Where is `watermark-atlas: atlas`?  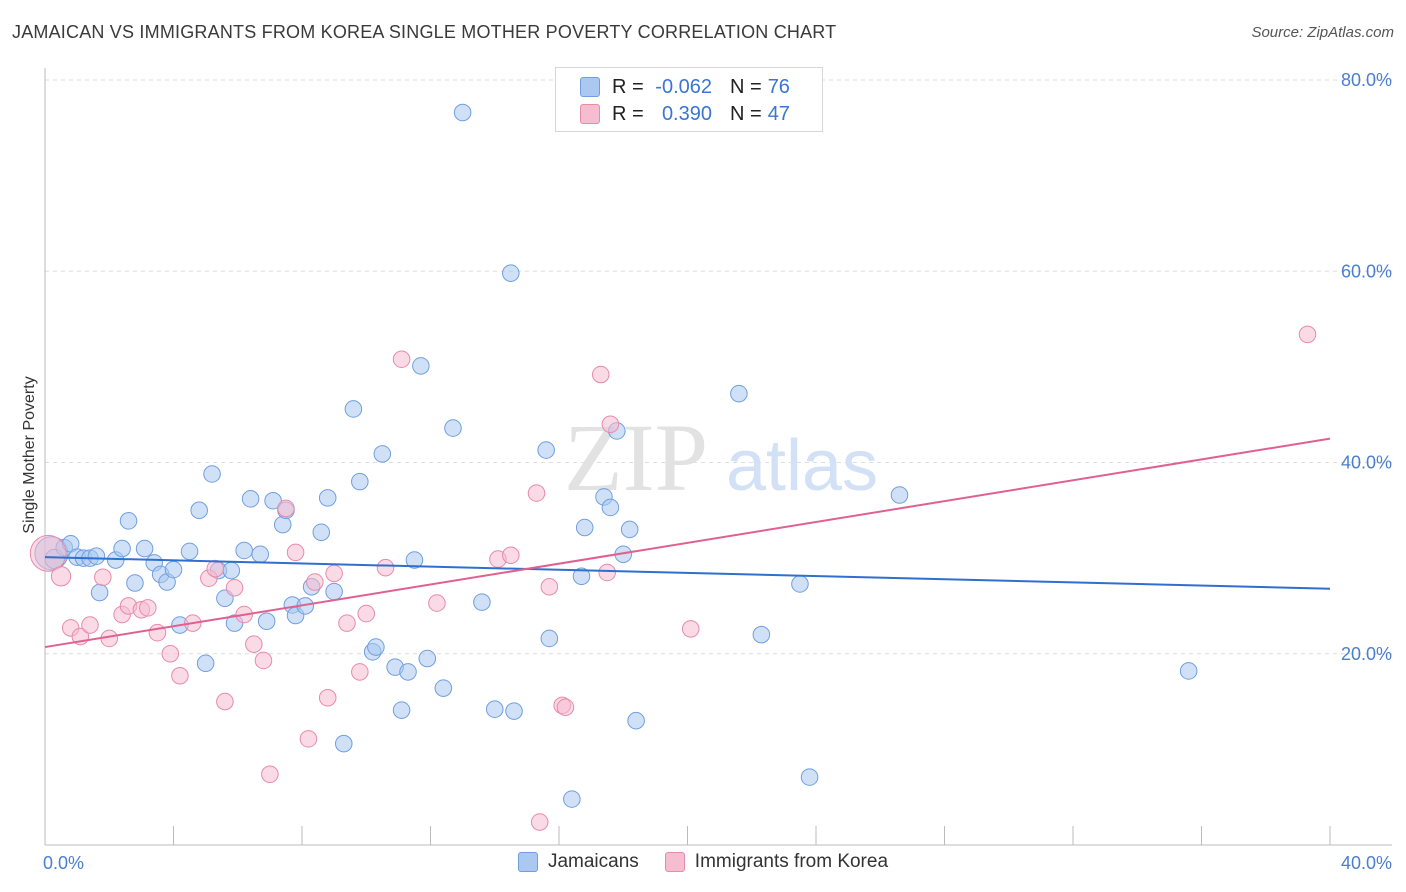
watermark-atlas: atlas is located at coordinates (802, 466).